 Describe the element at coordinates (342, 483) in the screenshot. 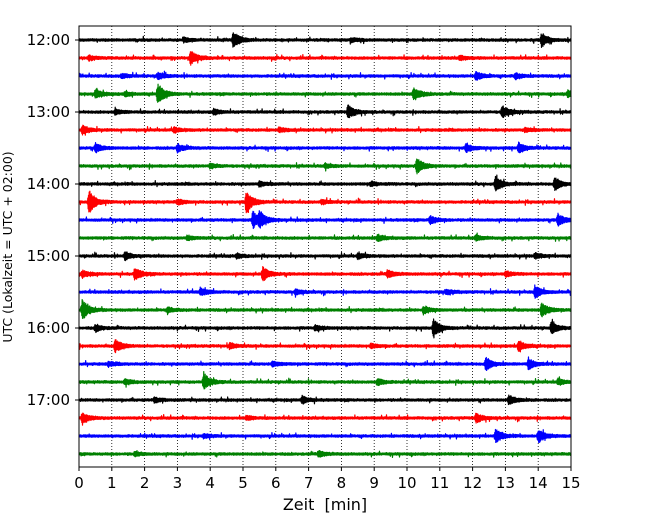

I see `x-tick-label: 8` at that location.